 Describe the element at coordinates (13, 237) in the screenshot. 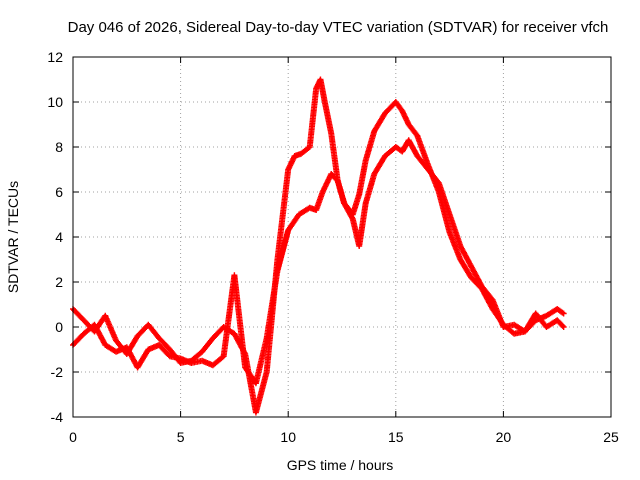

I see `y-axis-label: SDTVAR / TECUs` at that location.